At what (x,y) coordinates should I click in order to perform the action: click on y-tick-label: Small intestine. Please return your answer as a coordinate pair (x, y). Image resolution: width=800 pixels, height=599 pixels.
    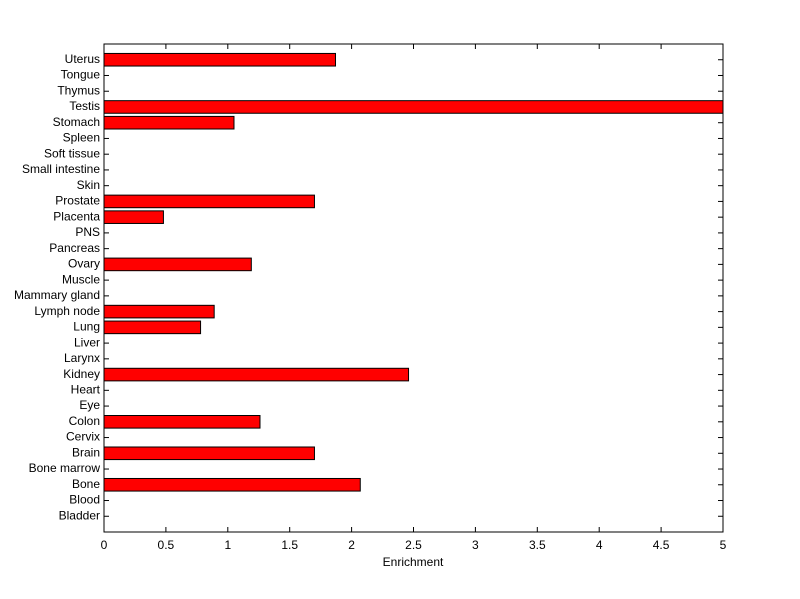
    Looking at the image, I should click on (61, 169).